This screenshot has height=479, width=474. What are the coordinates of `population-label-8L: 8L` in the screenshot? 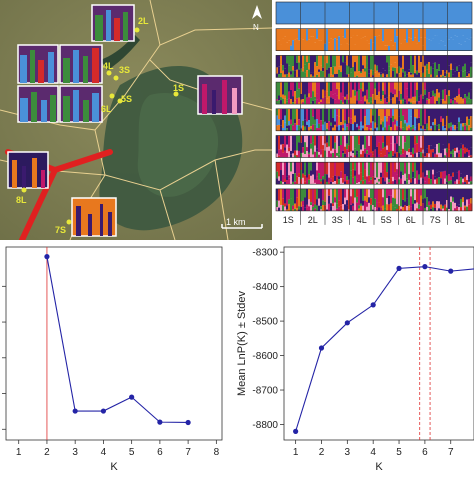 It's located at (460, 220).